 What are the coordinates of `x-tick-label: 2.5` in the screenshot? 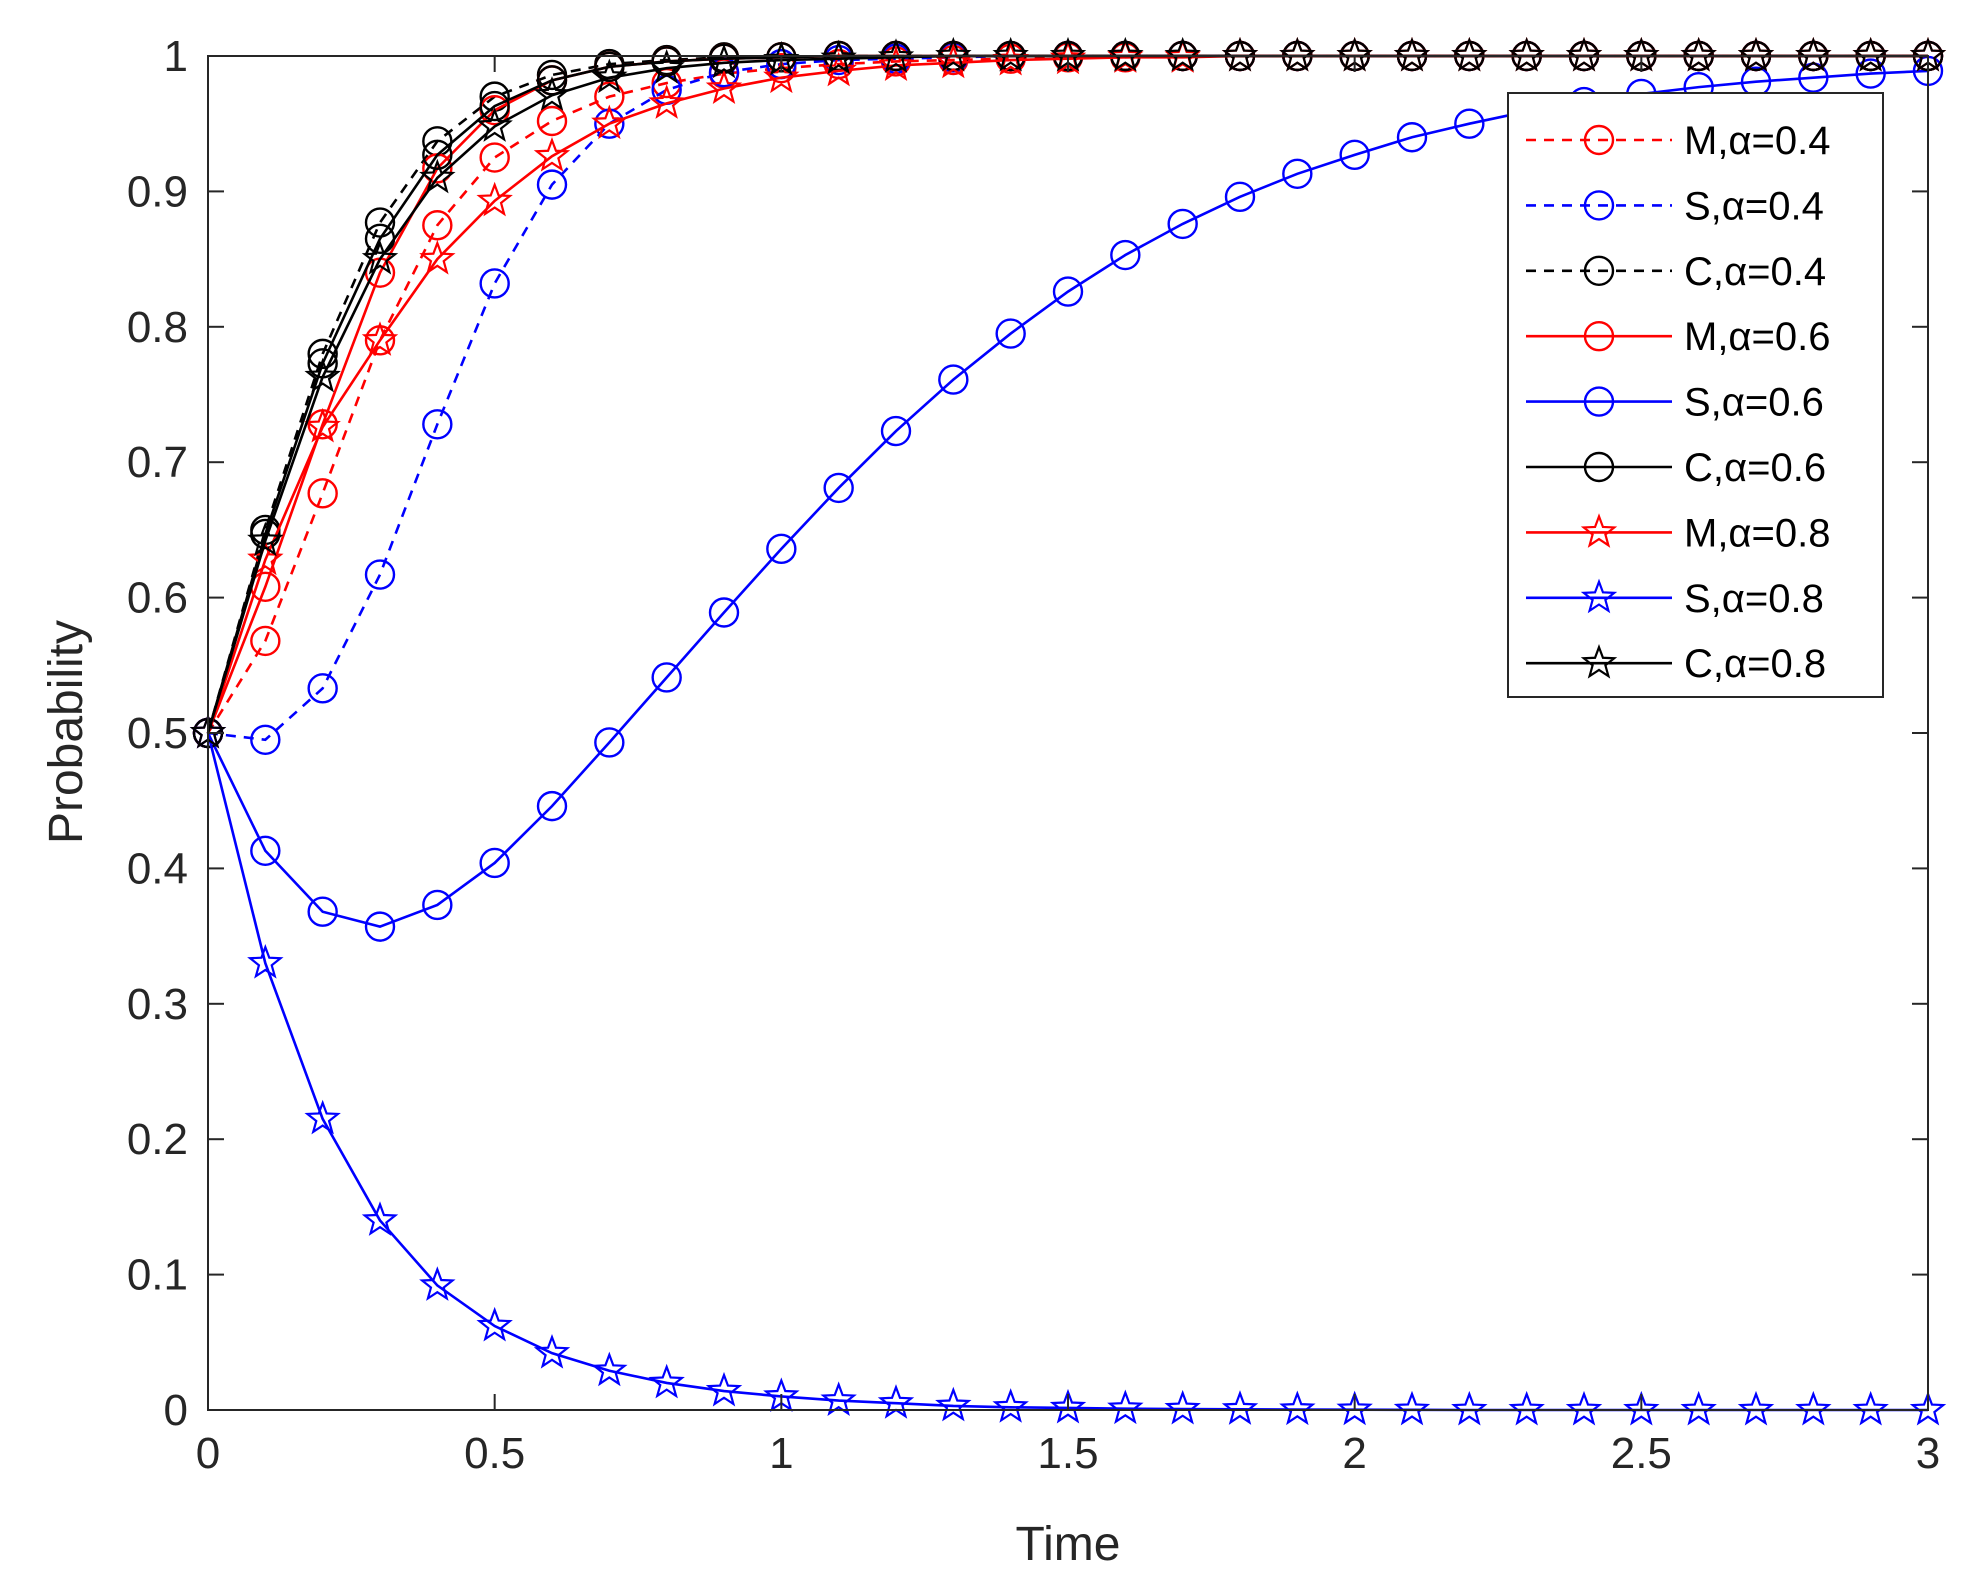 It's located at (1641, 1453).